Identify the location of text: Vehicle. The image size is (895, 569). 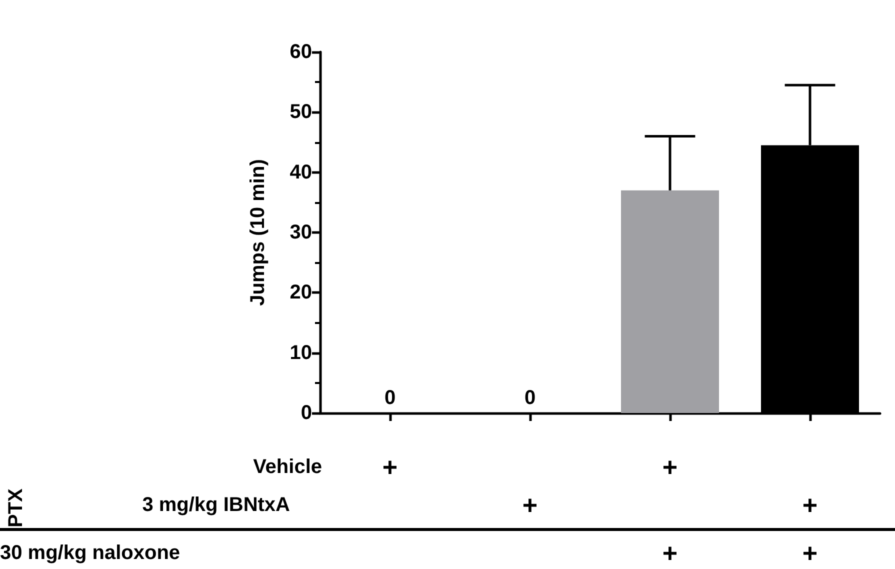
(287, 467).